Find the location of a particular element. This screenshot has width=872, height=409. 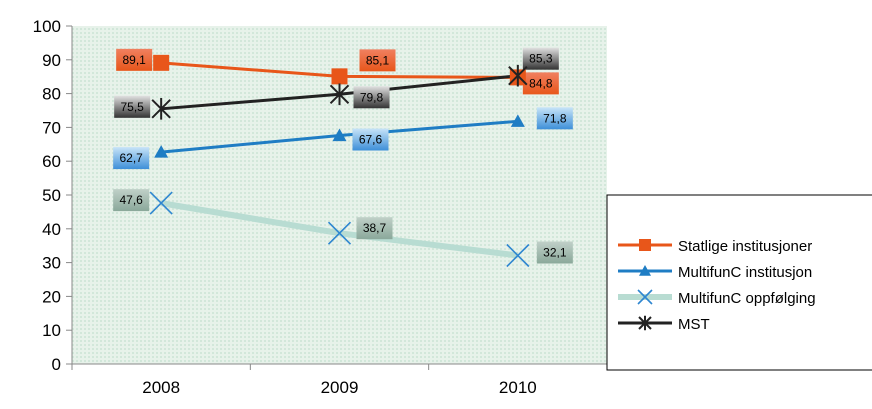

y-tick-label: 40 is located at coordinates (51, 229).